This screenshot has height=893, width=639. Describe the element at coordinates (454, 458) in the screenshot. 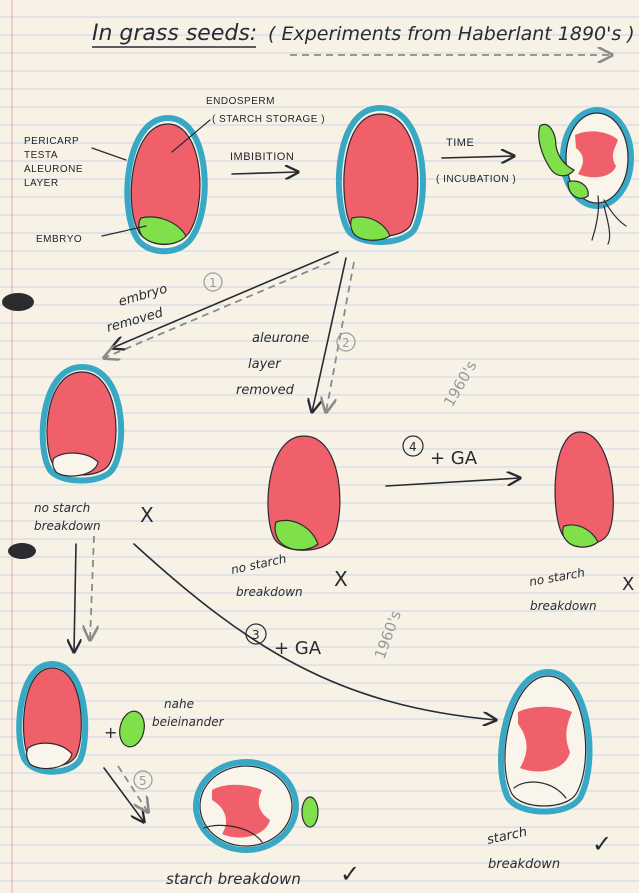

I see `step4-label: + GA` at that location.